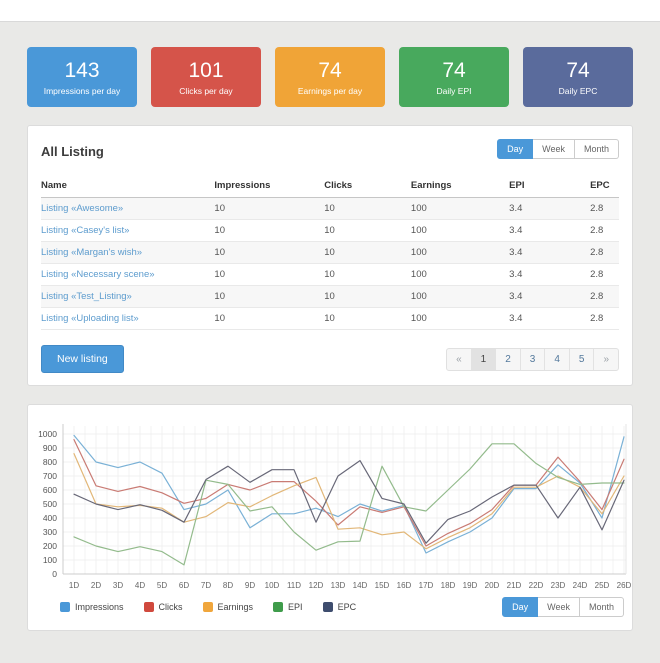 The image size is (660, 663). What do you see at coordinates (184, 585) in the screenshot?
I see `svg-text: 6D` at bounding box center [184, 585].